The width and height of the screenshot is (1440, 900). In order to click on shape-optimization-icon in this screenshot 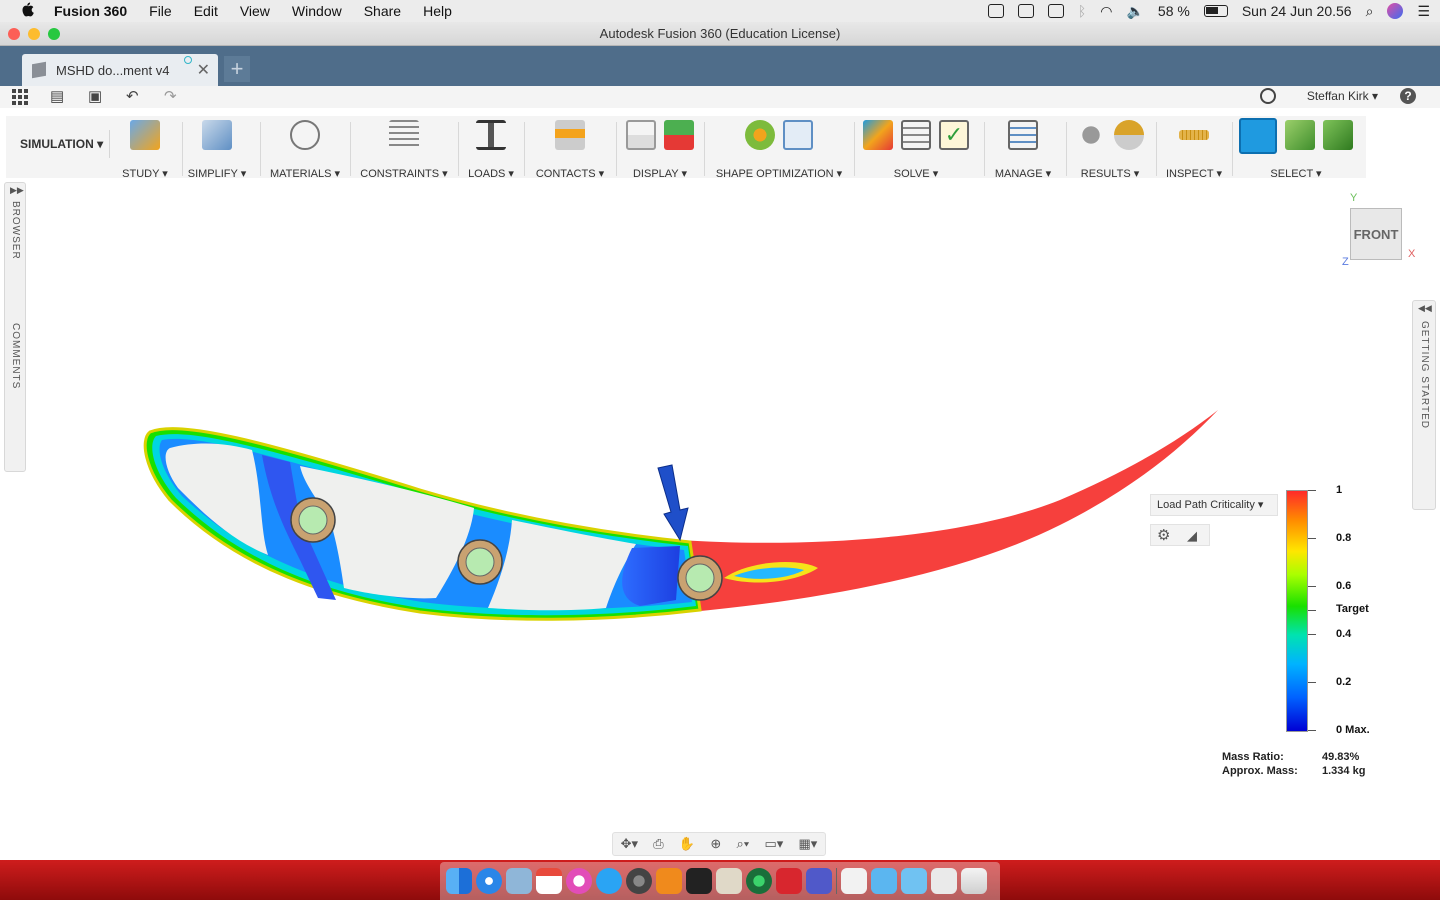, I will do `click(760, 135)`.